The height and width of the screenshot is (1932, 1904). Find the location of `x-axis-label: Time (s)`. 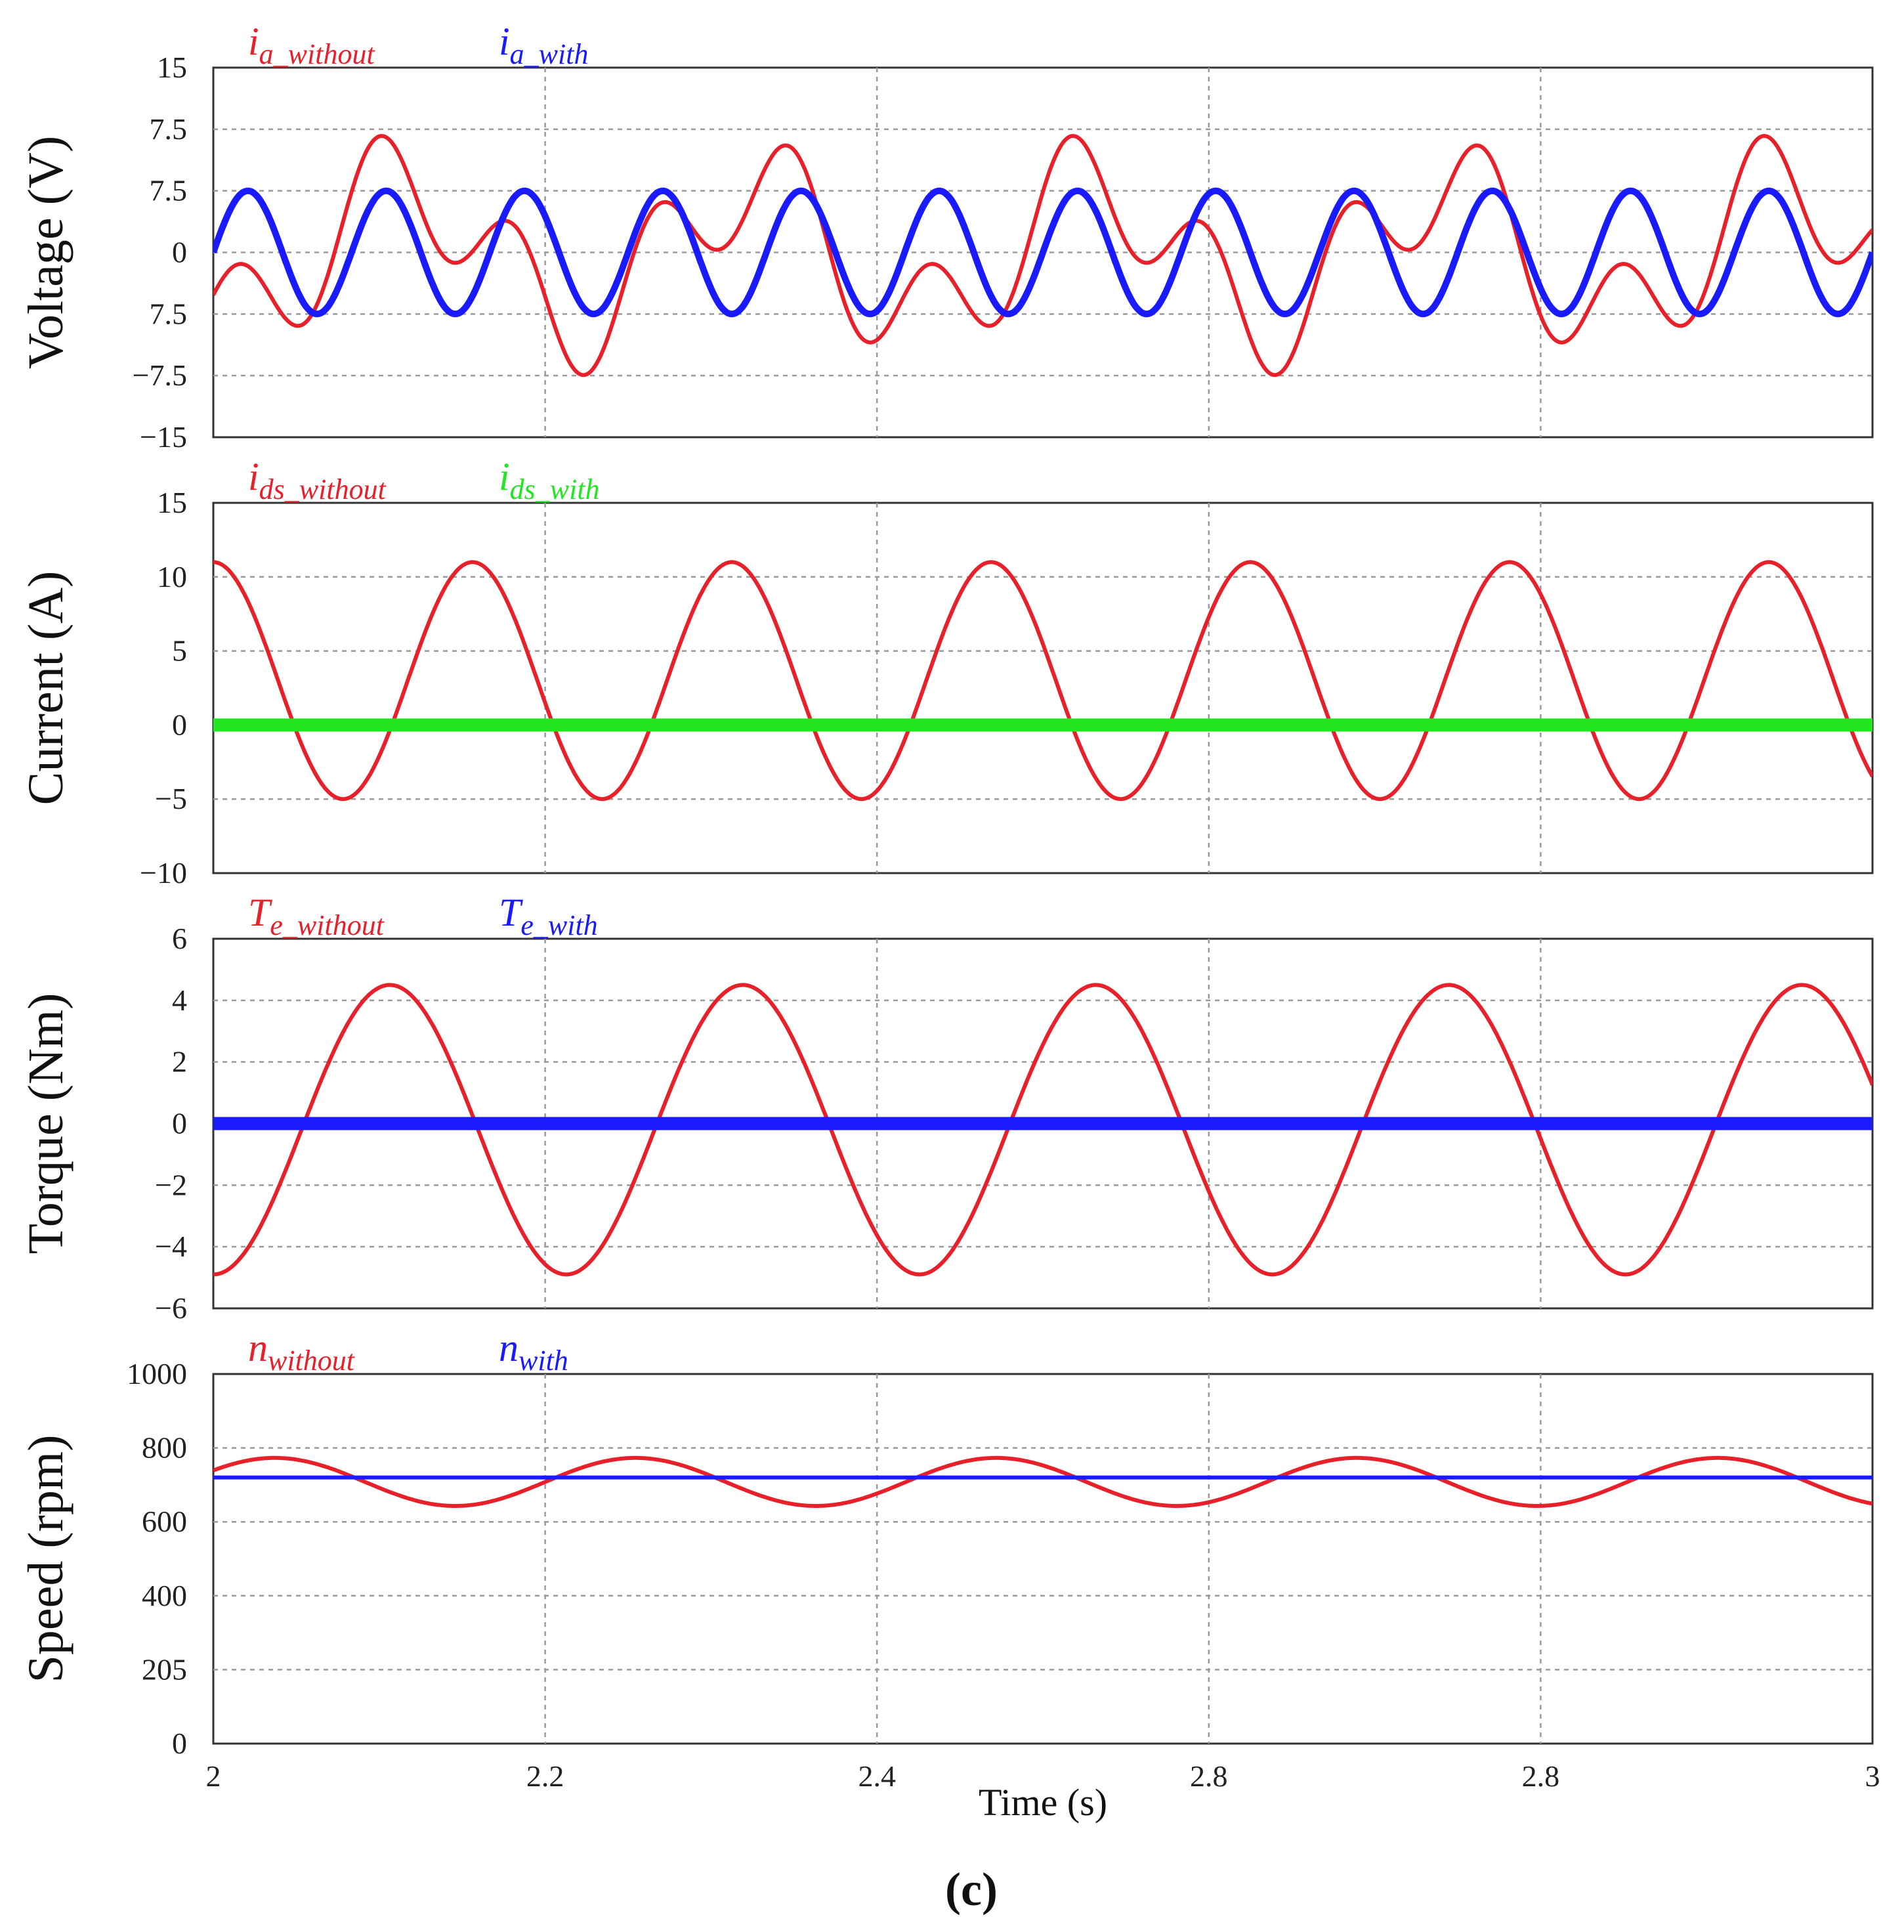

x-axis-label: Time (s) is located at coordinates (1043, 1802).